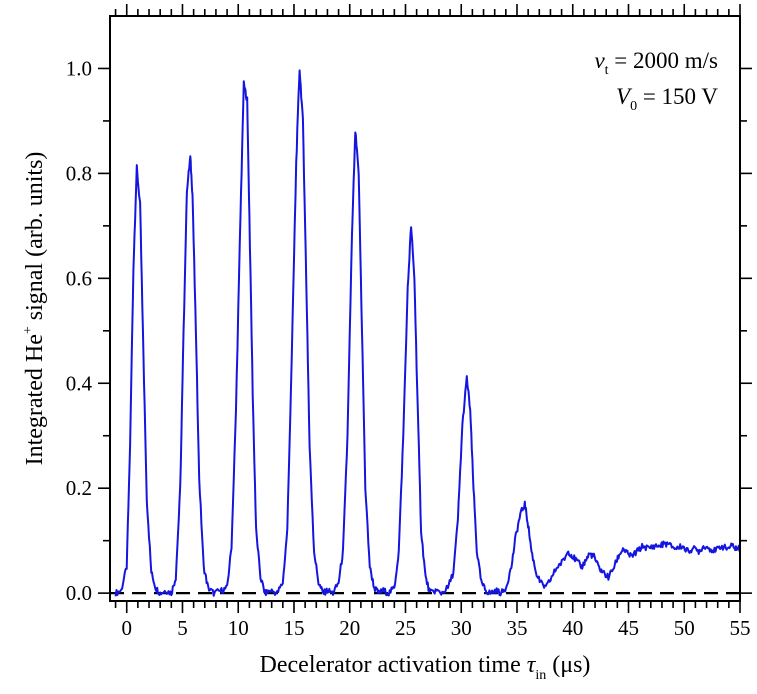 This screenshot has width=757, height=694. What do you see at coordinates (349, 628) in the screenshot?
I see `x-tick-label: 20` at bounding box center [349, 628].